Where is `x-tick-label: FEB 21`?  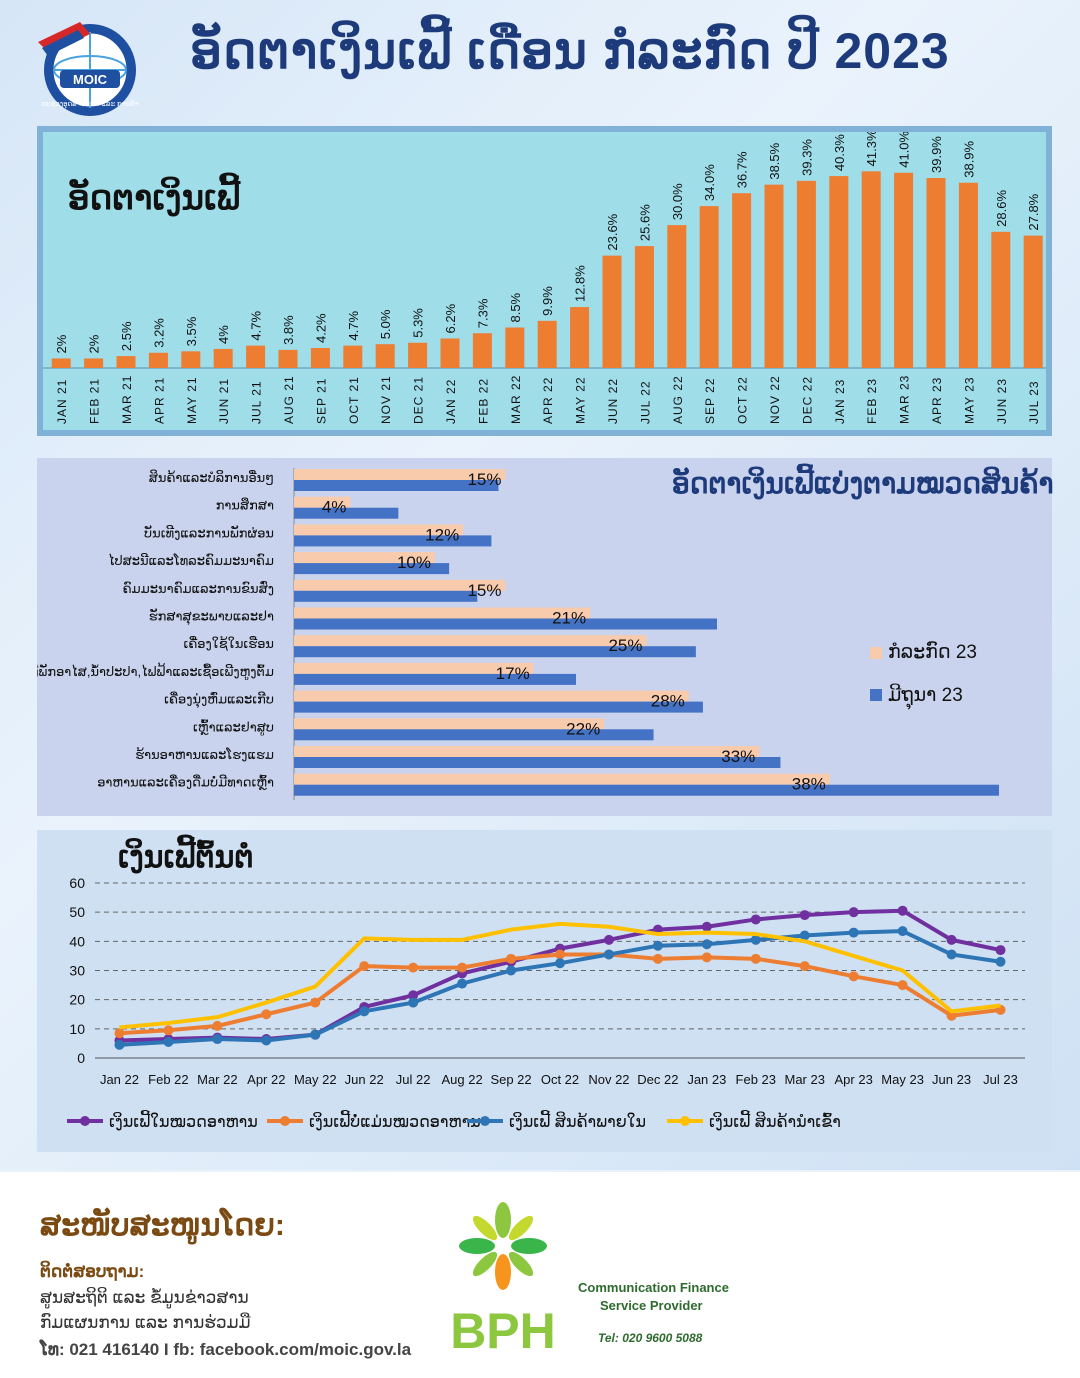
x-tick-label: FEB 21 is located at coordinates (95, 401).